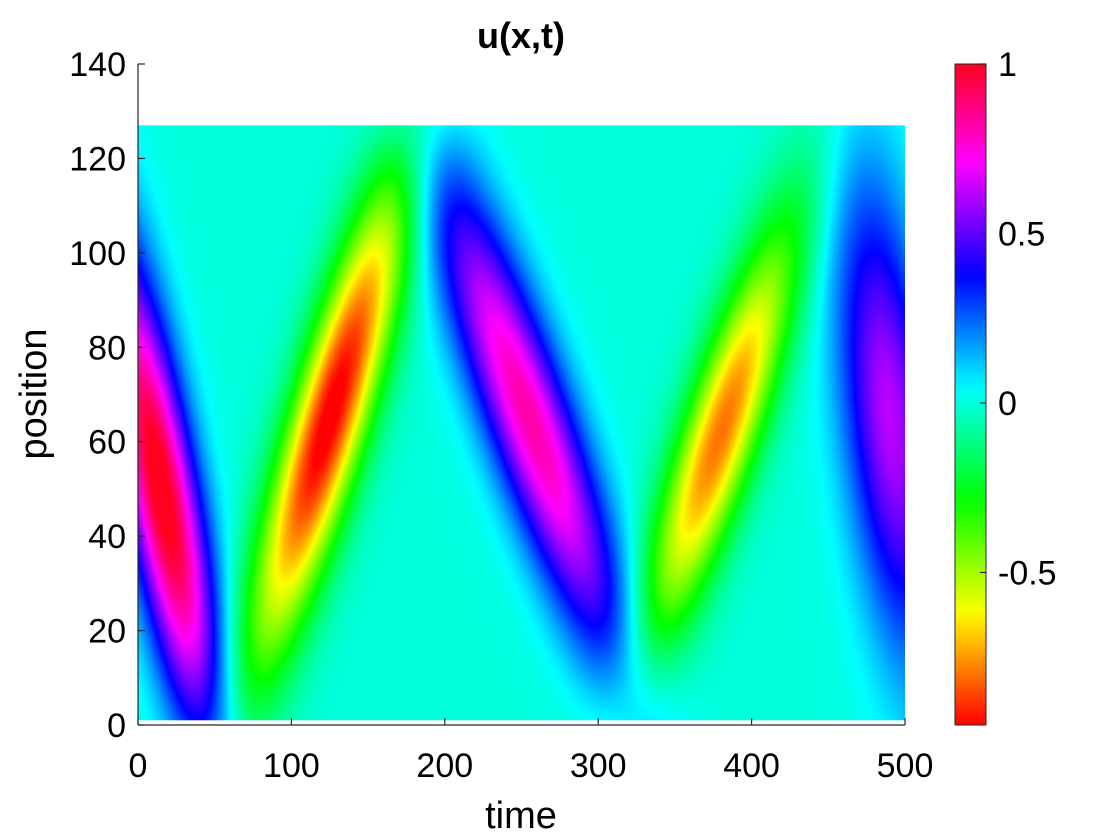  Describe the element at coordinates (751, 766) in the screenshot. I see `x-tick-label: 400` at that location.